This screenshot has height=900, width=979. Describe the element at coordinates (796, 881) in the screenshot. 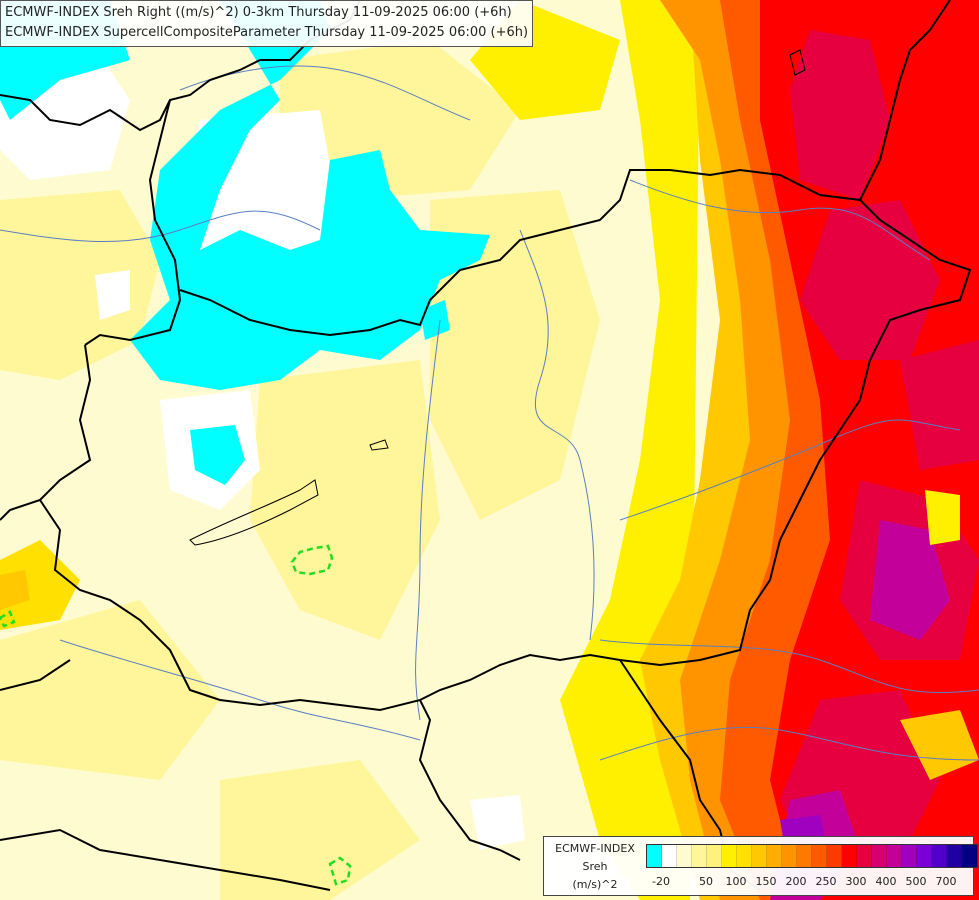

I see `legend-tick-label: 200` at that location.